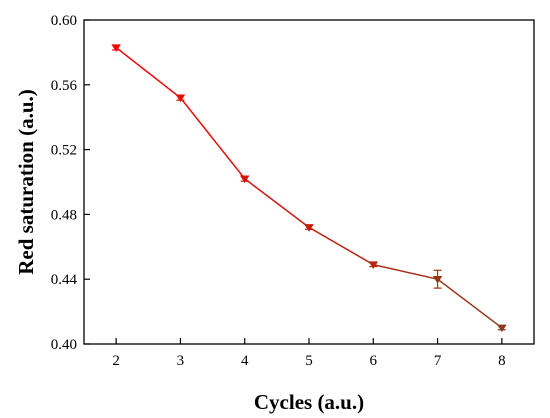 This screenshot has height=418, width=550. I want to click on x-tick-label: 8, so click(502, 361).